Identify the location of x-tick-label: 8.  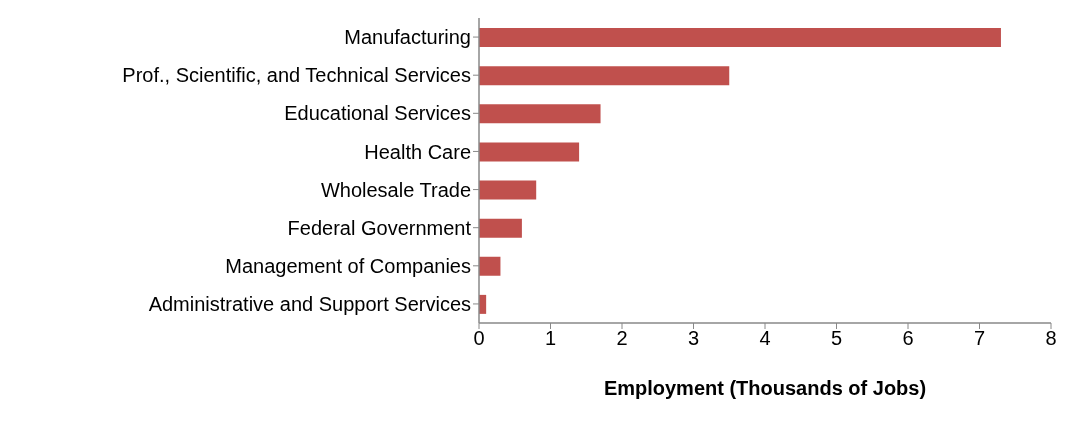
(1051, 338).